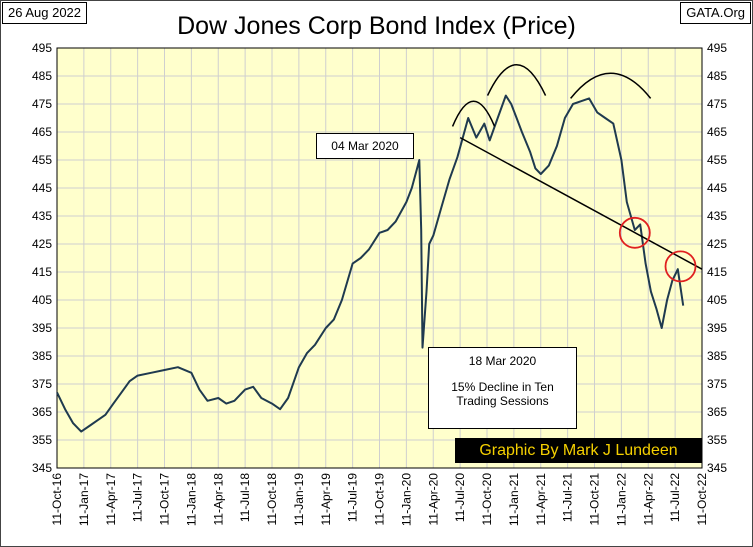 This screenshot has height=547, width=753. What do you see at coordinates (621, 499) in the screenshot?
I see `x-tick-label: 11-Jan-22` at bounding box center [621, 499].